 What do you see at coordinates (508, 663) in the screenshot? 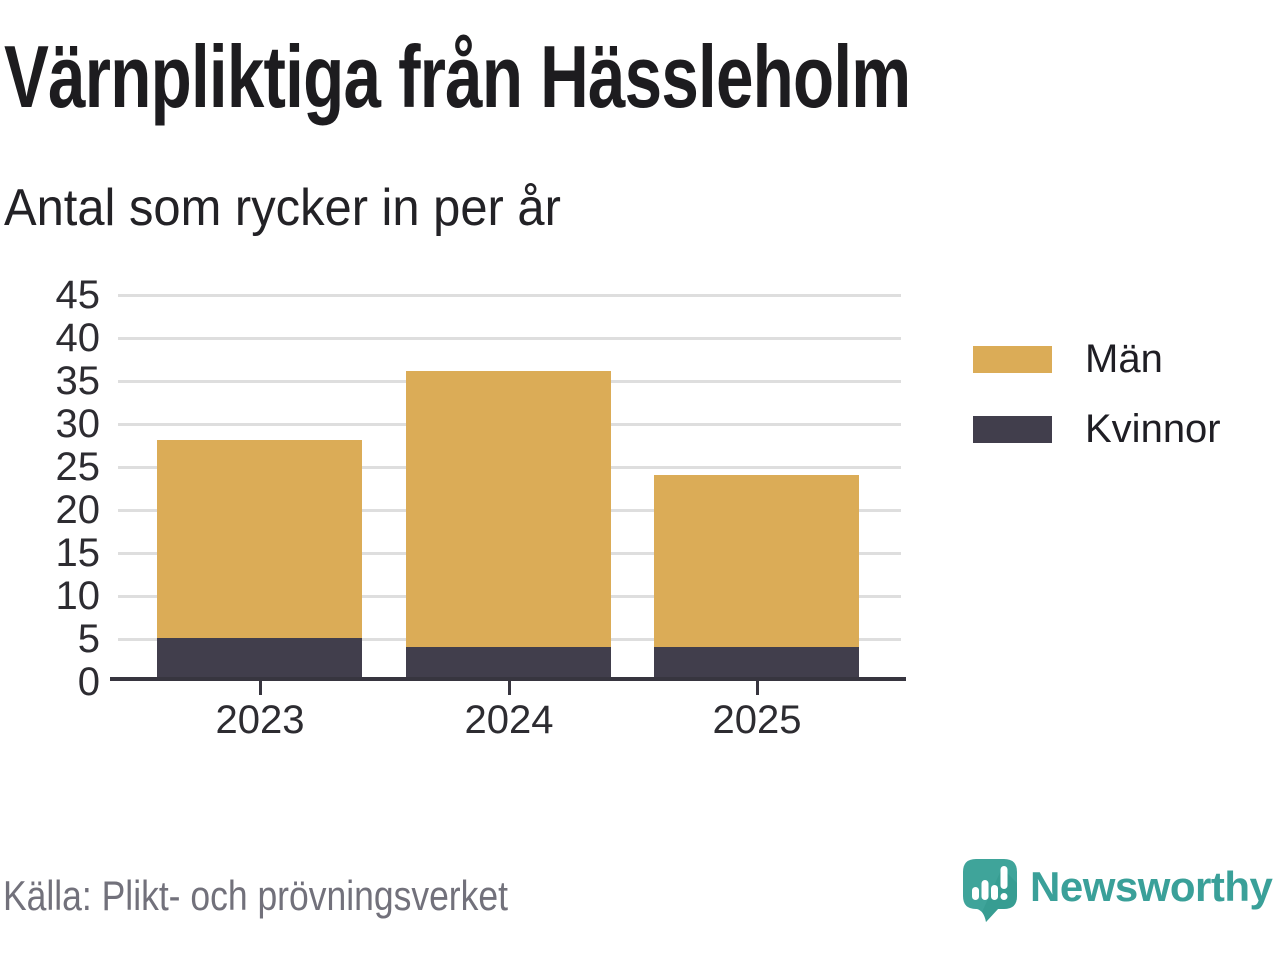
I see `bar-segment-kvinnor-2024` at bounding box center [508, 663].